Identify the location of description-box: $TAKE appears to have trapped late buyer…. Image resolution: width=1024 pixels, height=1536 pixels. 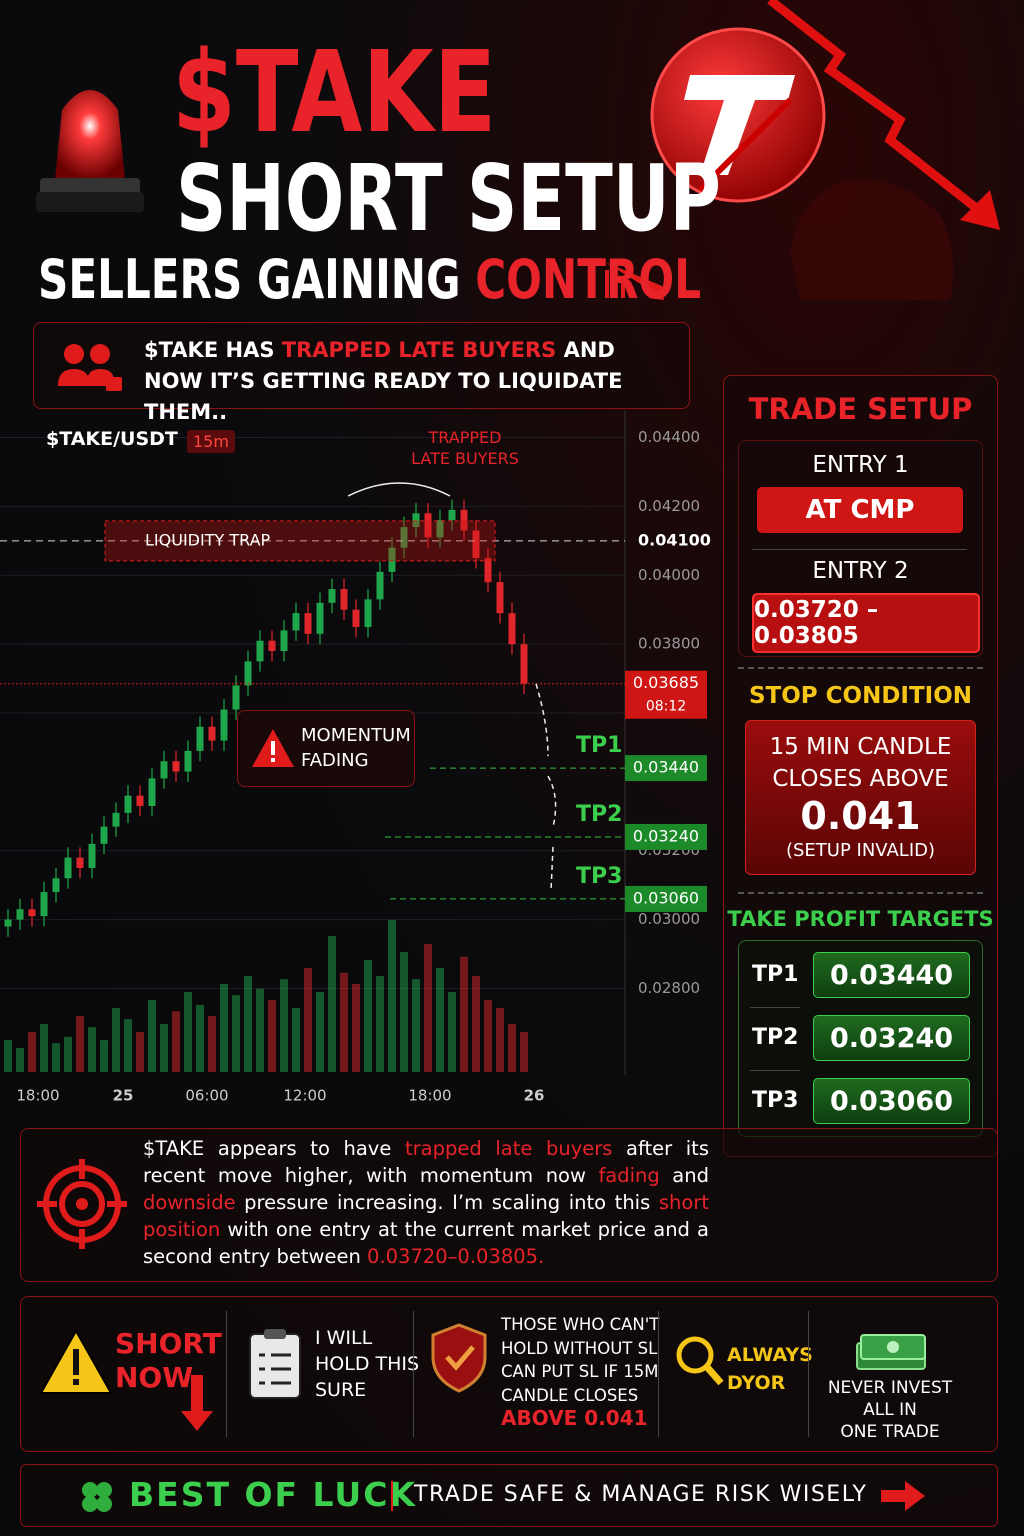
(509, 1205).